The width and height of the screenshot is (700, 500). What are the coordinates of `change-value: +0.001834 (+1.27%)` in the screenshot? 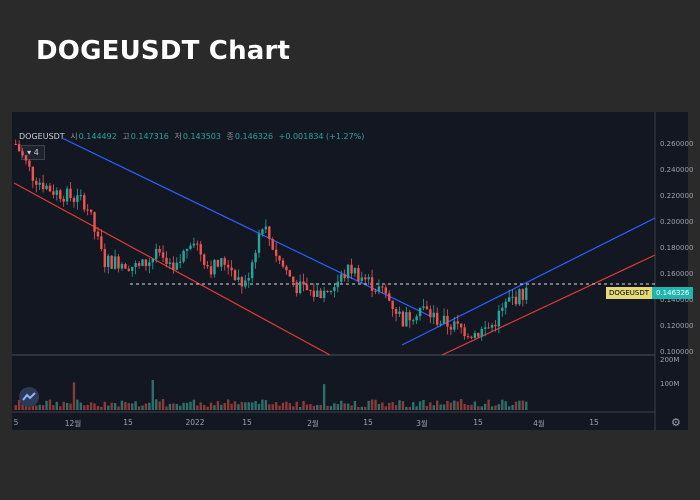 It's located at (321, 136).